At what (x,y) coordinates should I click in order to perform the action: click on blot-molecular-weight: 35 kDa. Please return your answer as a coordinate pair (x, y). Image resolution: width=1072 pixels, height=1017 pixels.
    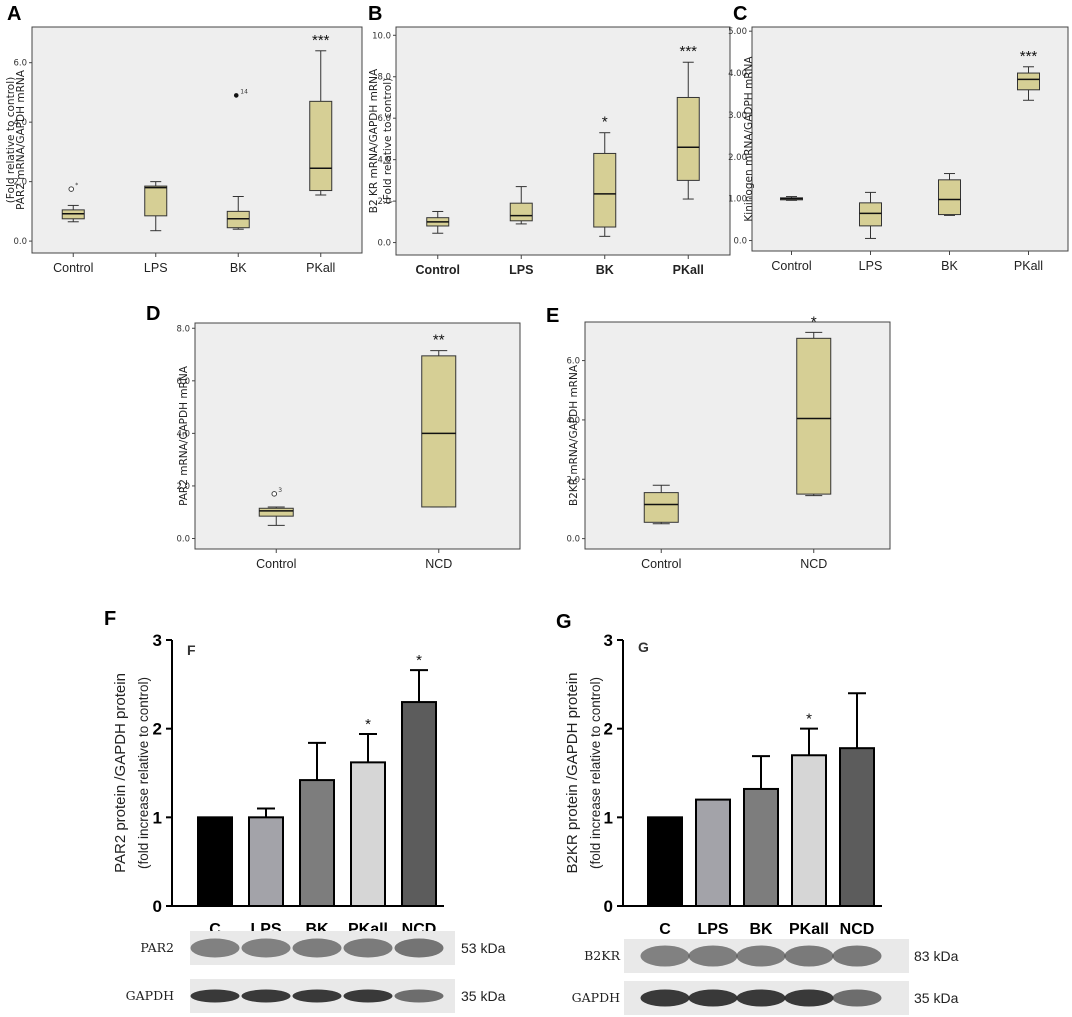
    Looking at the image, I should click on (483, 996).